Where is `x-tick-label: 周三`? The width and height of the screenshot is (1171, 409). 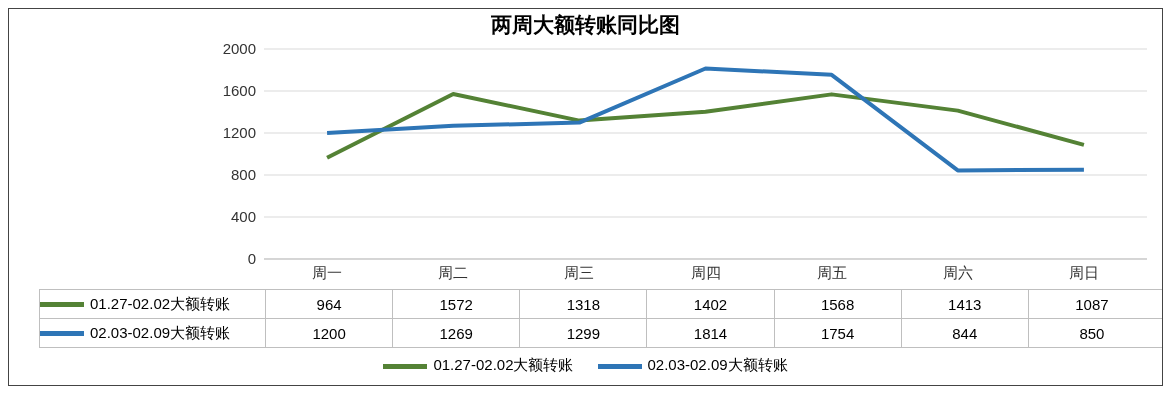 x-tick-label: 周三 is located at coordinates (579, 272).